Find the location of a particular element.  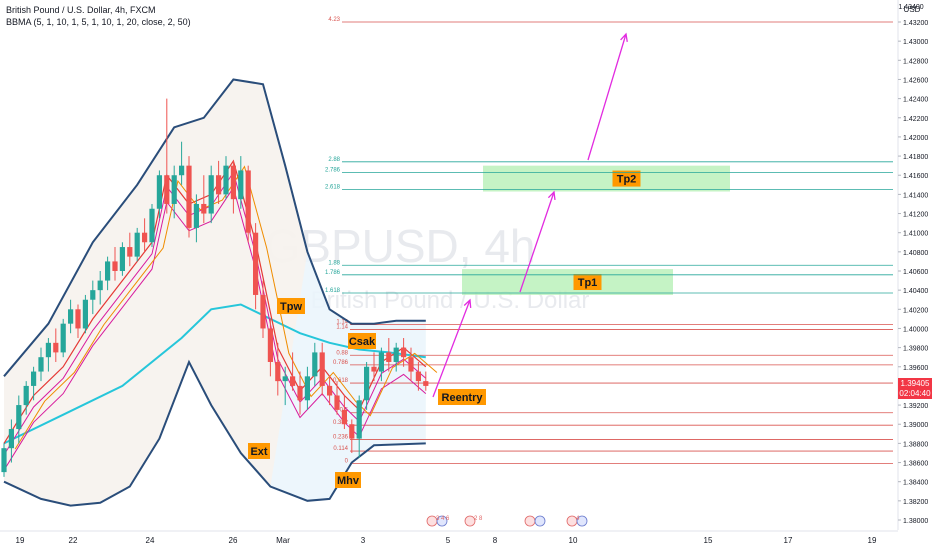

fib-label: 2.88 is located at coordinates (334, 160).